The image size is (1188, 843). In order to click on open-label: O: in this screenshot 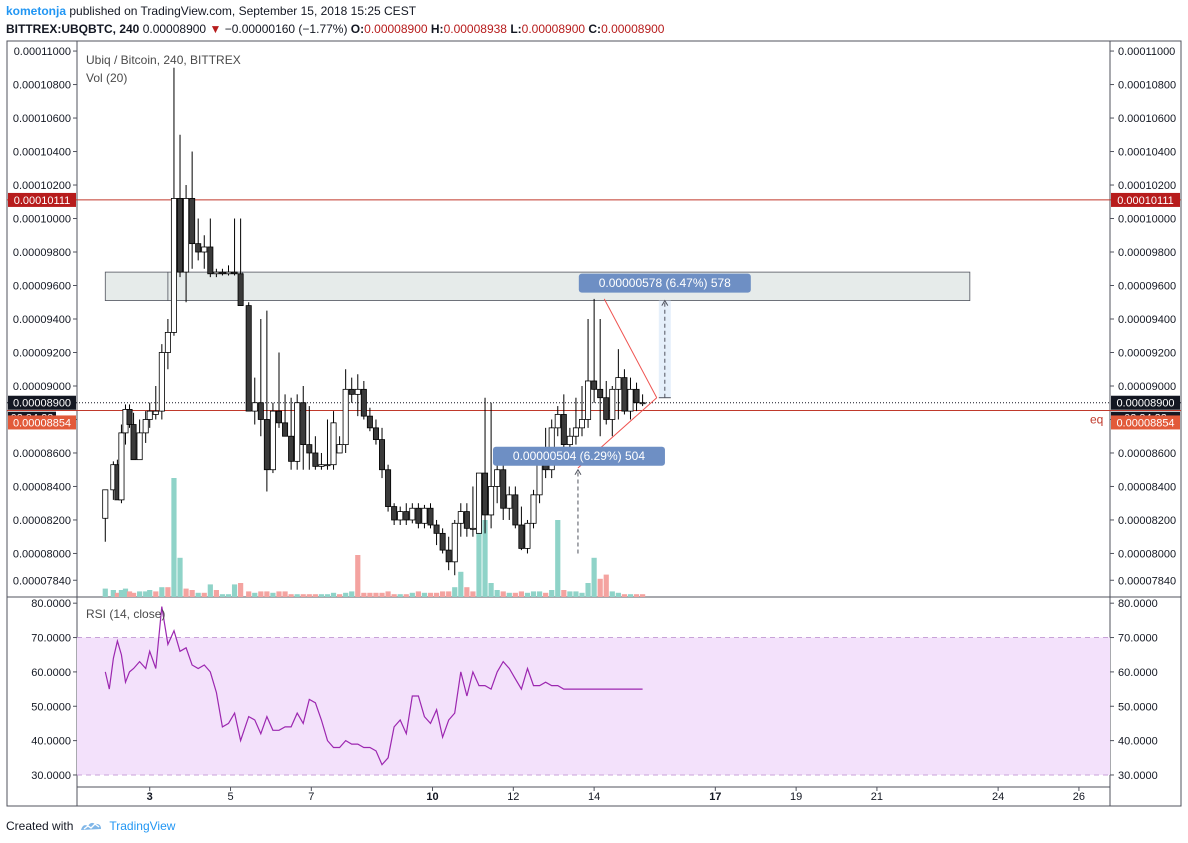, I will do `click(357, 29)`.